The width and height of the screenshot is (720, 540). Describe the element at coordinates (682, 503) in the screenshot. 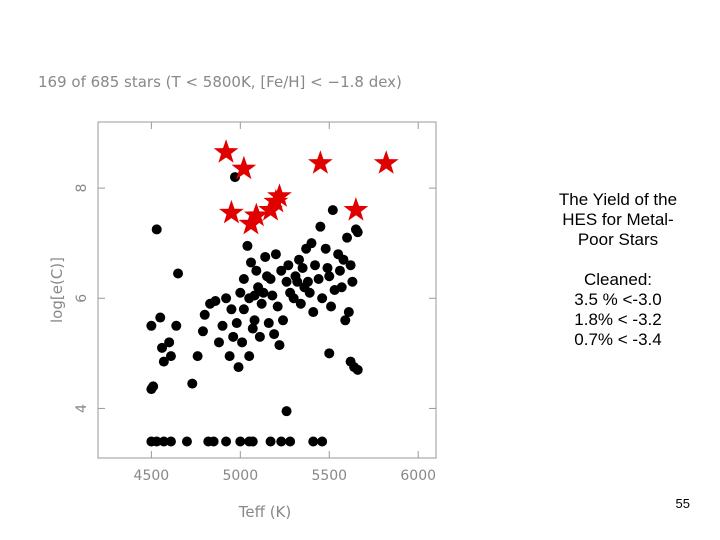

I see `page-number: 55` at that location.